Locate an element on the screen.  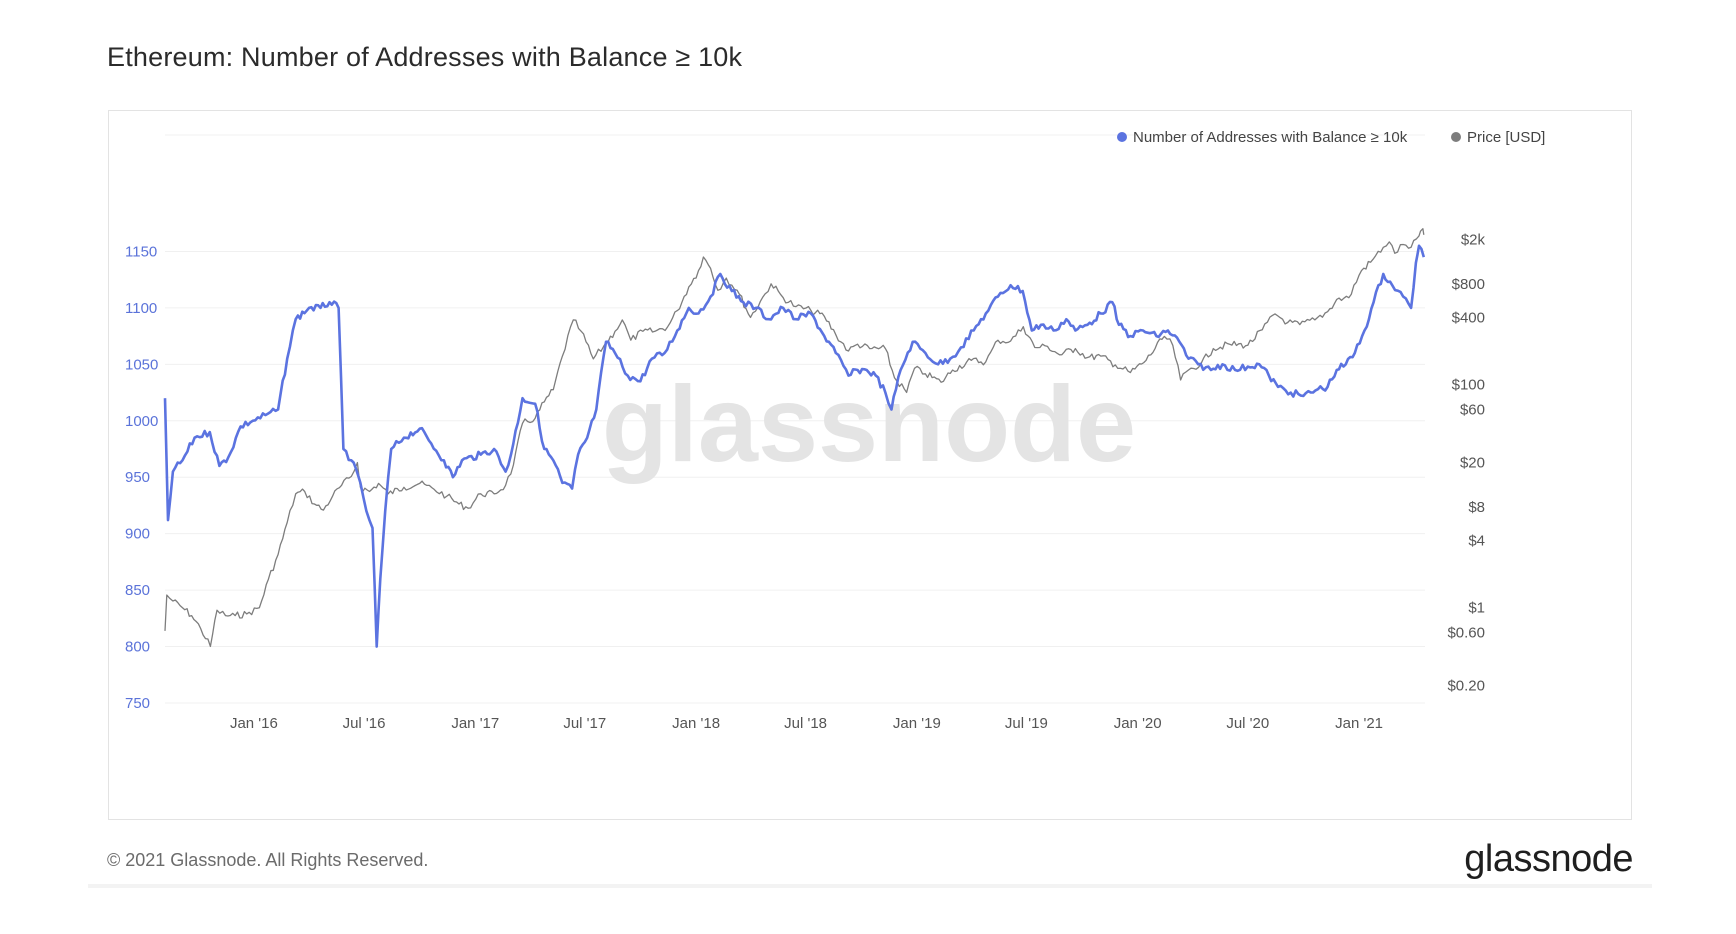
y-axis-right: $0.20 $0.60 $1 $4 $8 $20 $60 $100 $400 $800 $2k is located at coordinates (1466, 462).